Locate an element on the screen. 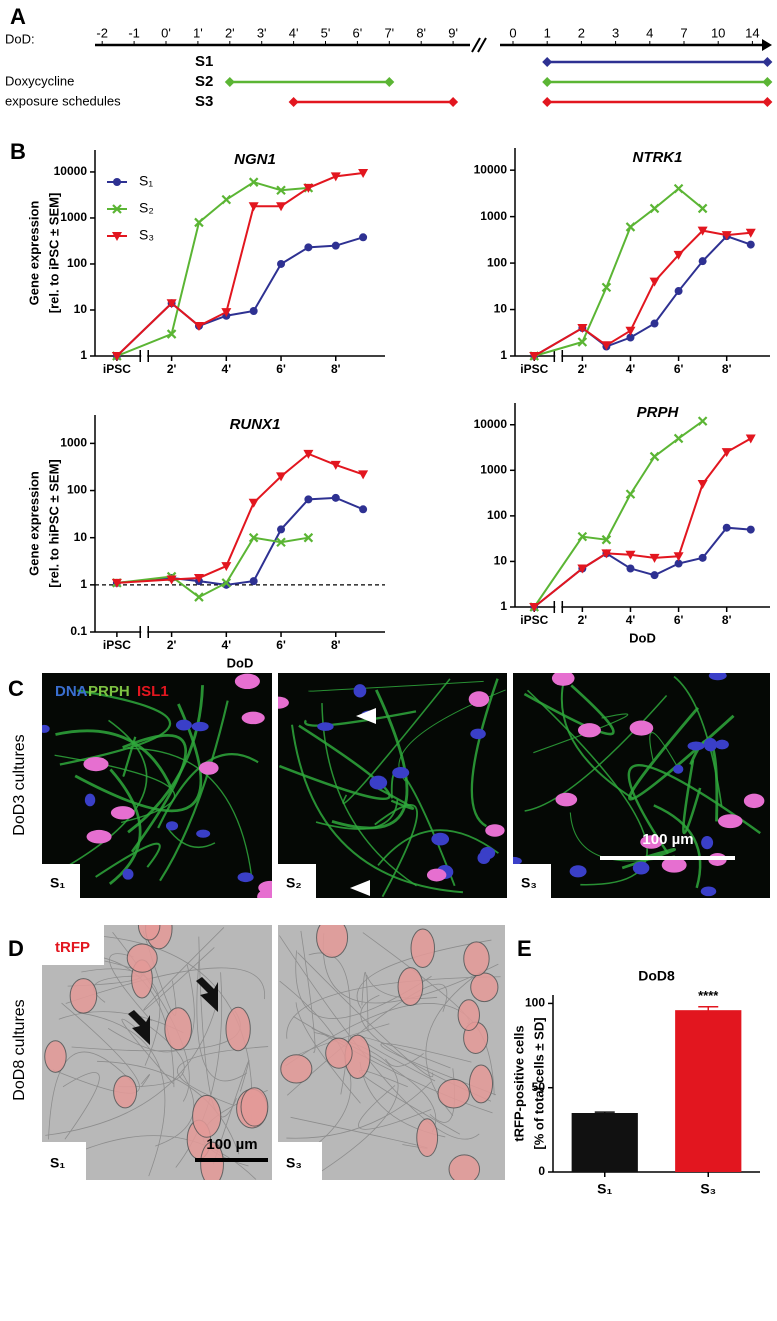 This screenshot has width=777, height=1321. schedule-name: S3 is located at coordinates (204, 101).